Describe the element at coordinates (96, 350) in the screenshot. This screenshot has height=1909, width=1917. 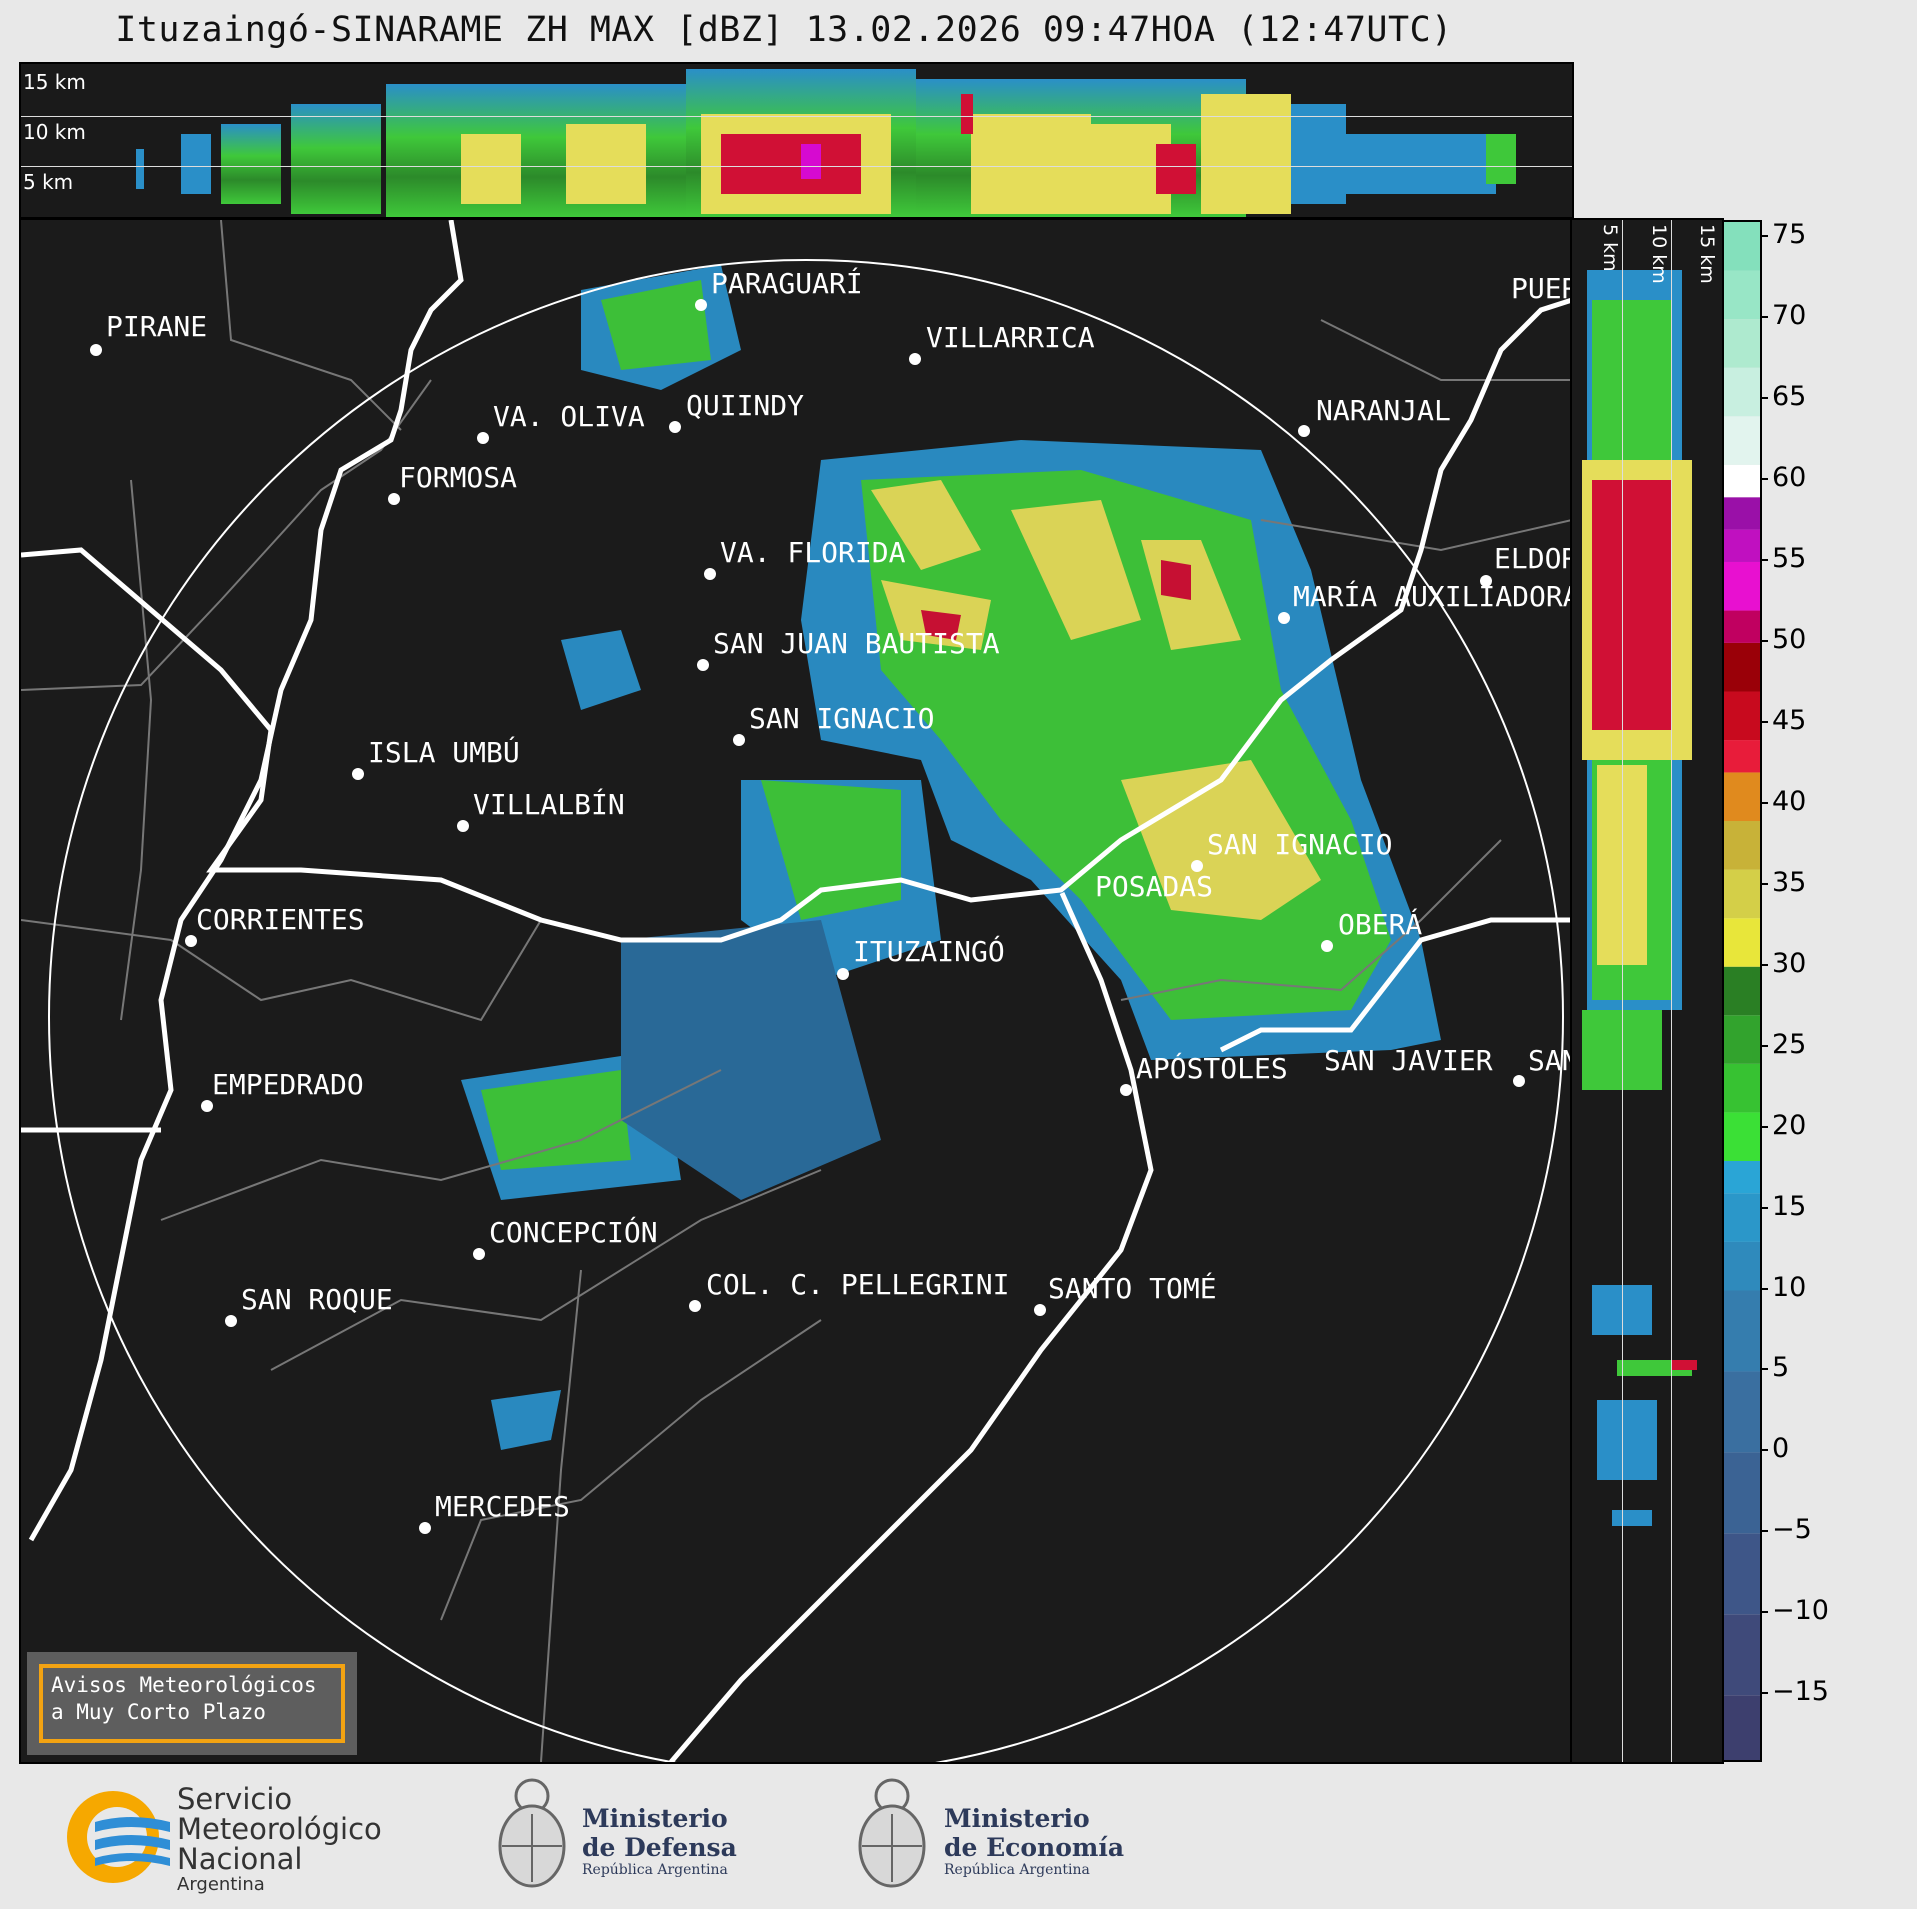
I see `city-dot-pirane` at that location.